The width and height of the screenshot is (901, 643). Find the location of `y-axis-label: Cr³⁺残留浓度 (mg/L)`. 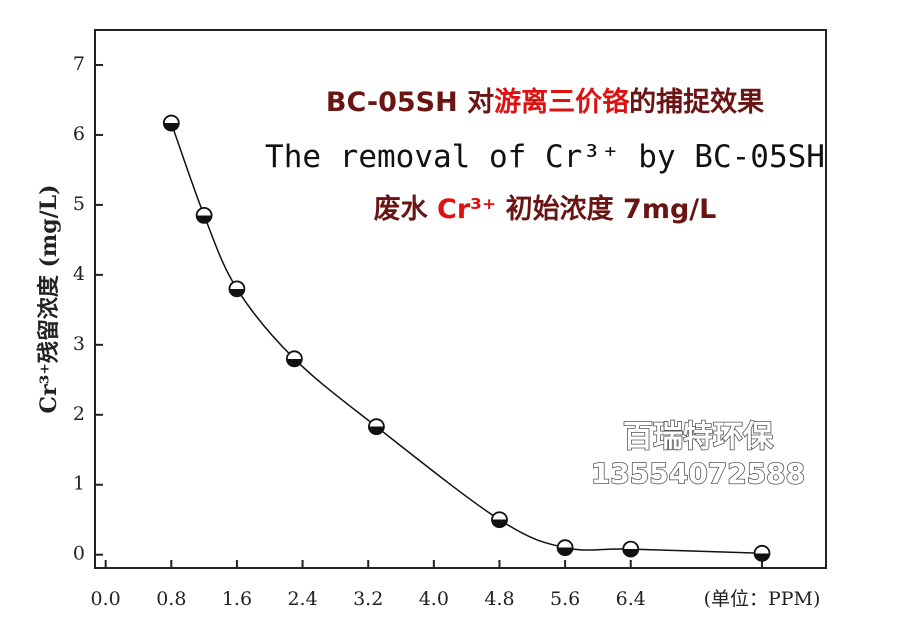

y-axis-label: Cr³⁺残留浓度 (mg/L) is located at coordinates (49, 299).